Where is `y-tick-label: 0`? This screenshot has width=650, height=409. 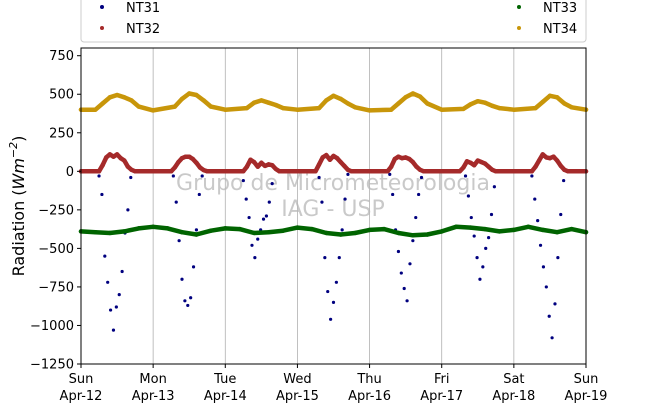
y-tick-label: 0 is located at coordinates (70, 172).